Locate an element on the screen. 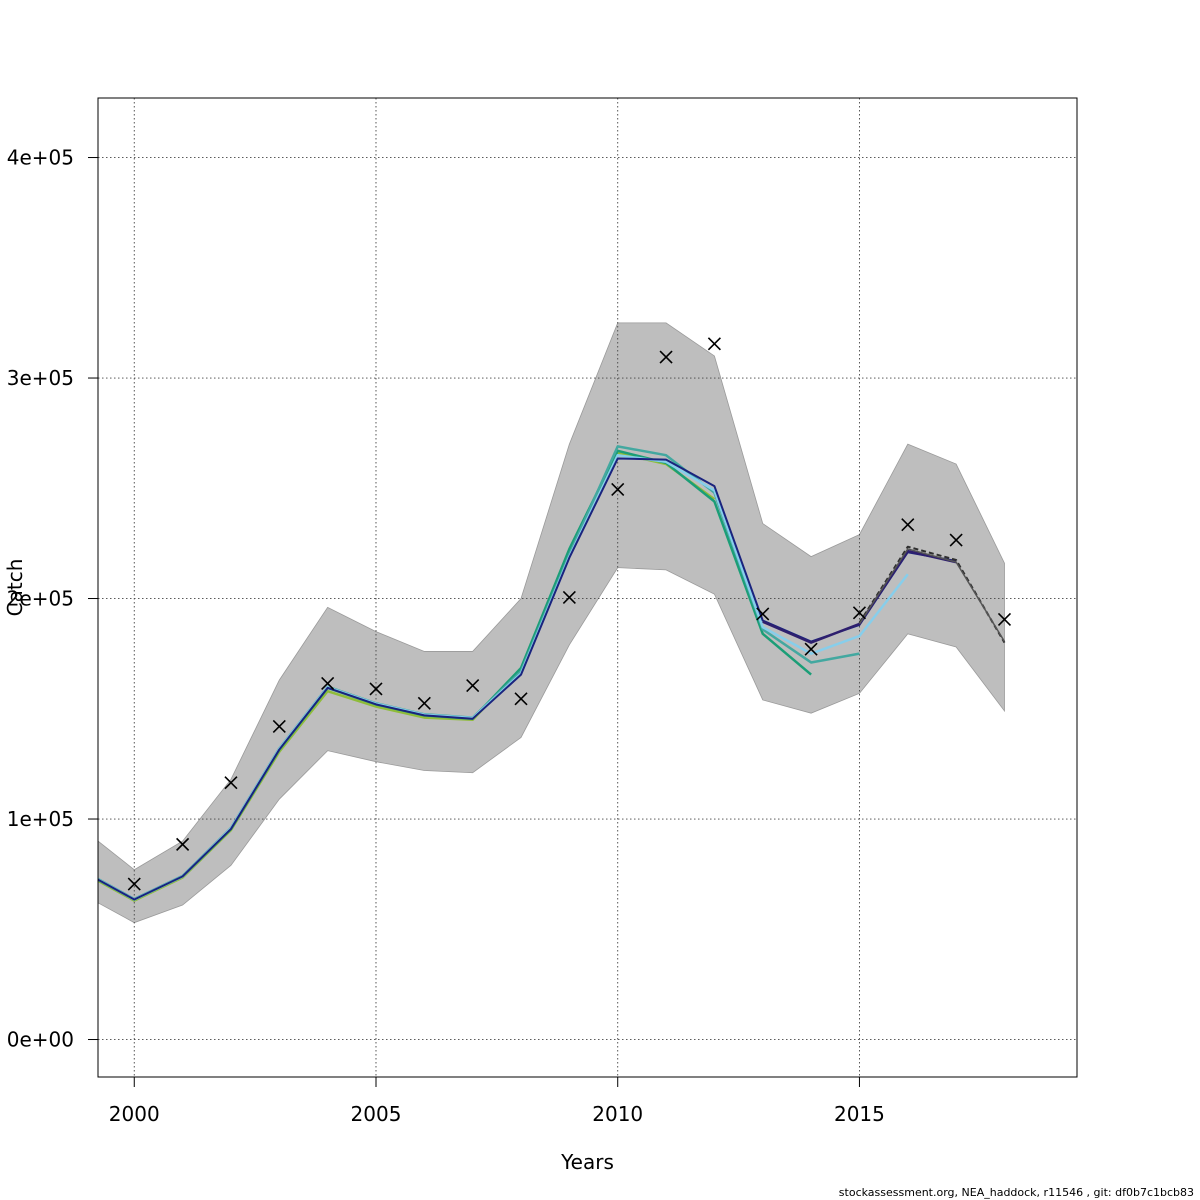 Image resolution: width=1200 pixels, height=1200 pixels. y-axis-title: Catch is located at coordinates (15, 588).